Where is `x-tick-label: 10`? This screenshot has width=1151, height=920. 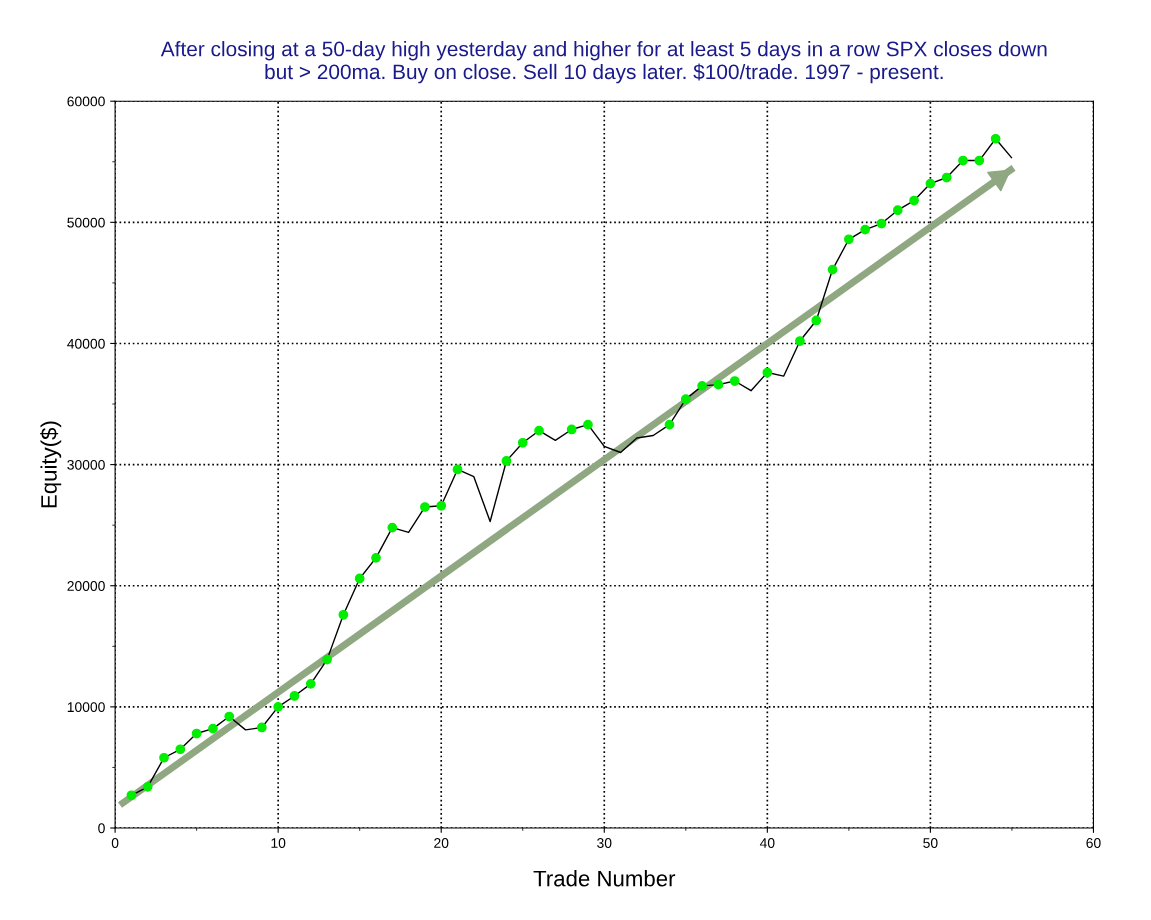
x-tick-label: 10 is located at coordinates (278, 843).